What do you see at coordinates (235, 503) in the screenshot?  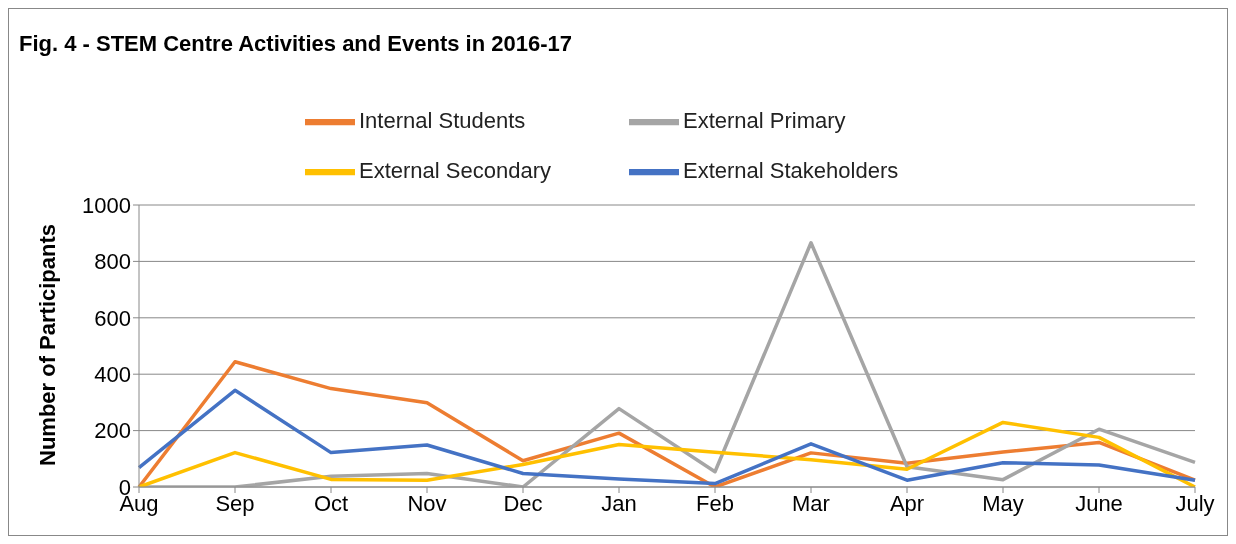 I see `x-tick-label: Sep` at bounding box center [235, 503].